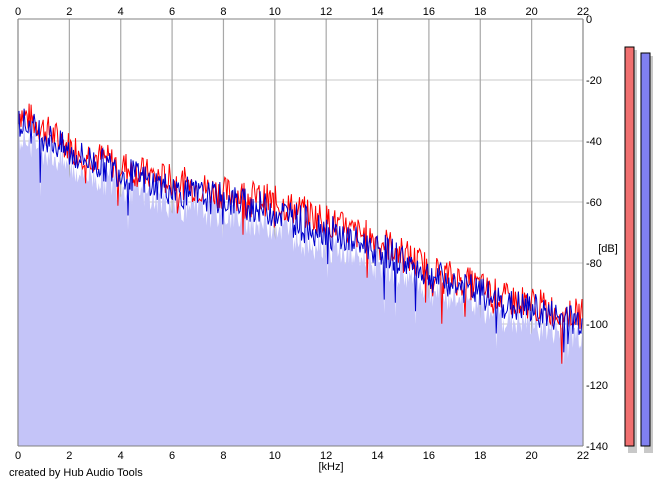 This screenshot has height=486, width=665. I want to click on x-tick-label-top: 12, so click(326, 12).